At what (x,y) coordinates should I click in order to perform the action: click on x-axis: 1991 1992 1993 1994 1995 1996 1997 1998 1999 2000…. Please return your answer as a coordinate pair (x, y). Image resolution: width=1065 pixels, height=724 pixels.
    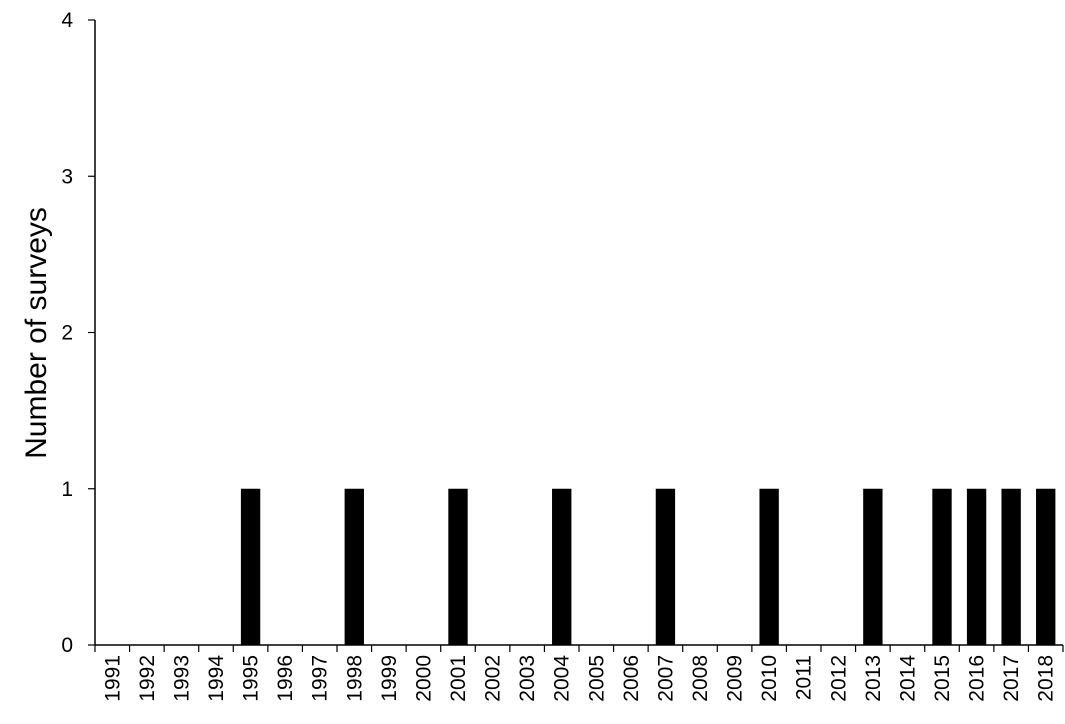
    Looking at the image, I should click on (579, 673).